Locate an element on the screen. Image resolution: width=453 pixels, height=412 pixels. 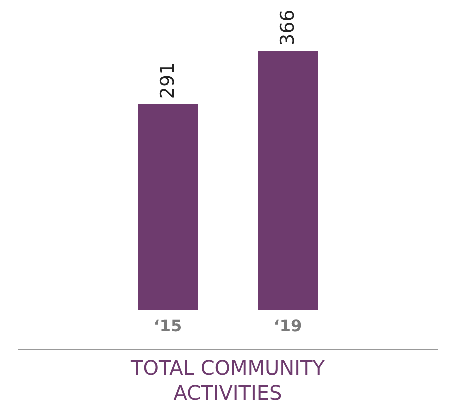
data-label: 366 is located at coordinates (288, 28).